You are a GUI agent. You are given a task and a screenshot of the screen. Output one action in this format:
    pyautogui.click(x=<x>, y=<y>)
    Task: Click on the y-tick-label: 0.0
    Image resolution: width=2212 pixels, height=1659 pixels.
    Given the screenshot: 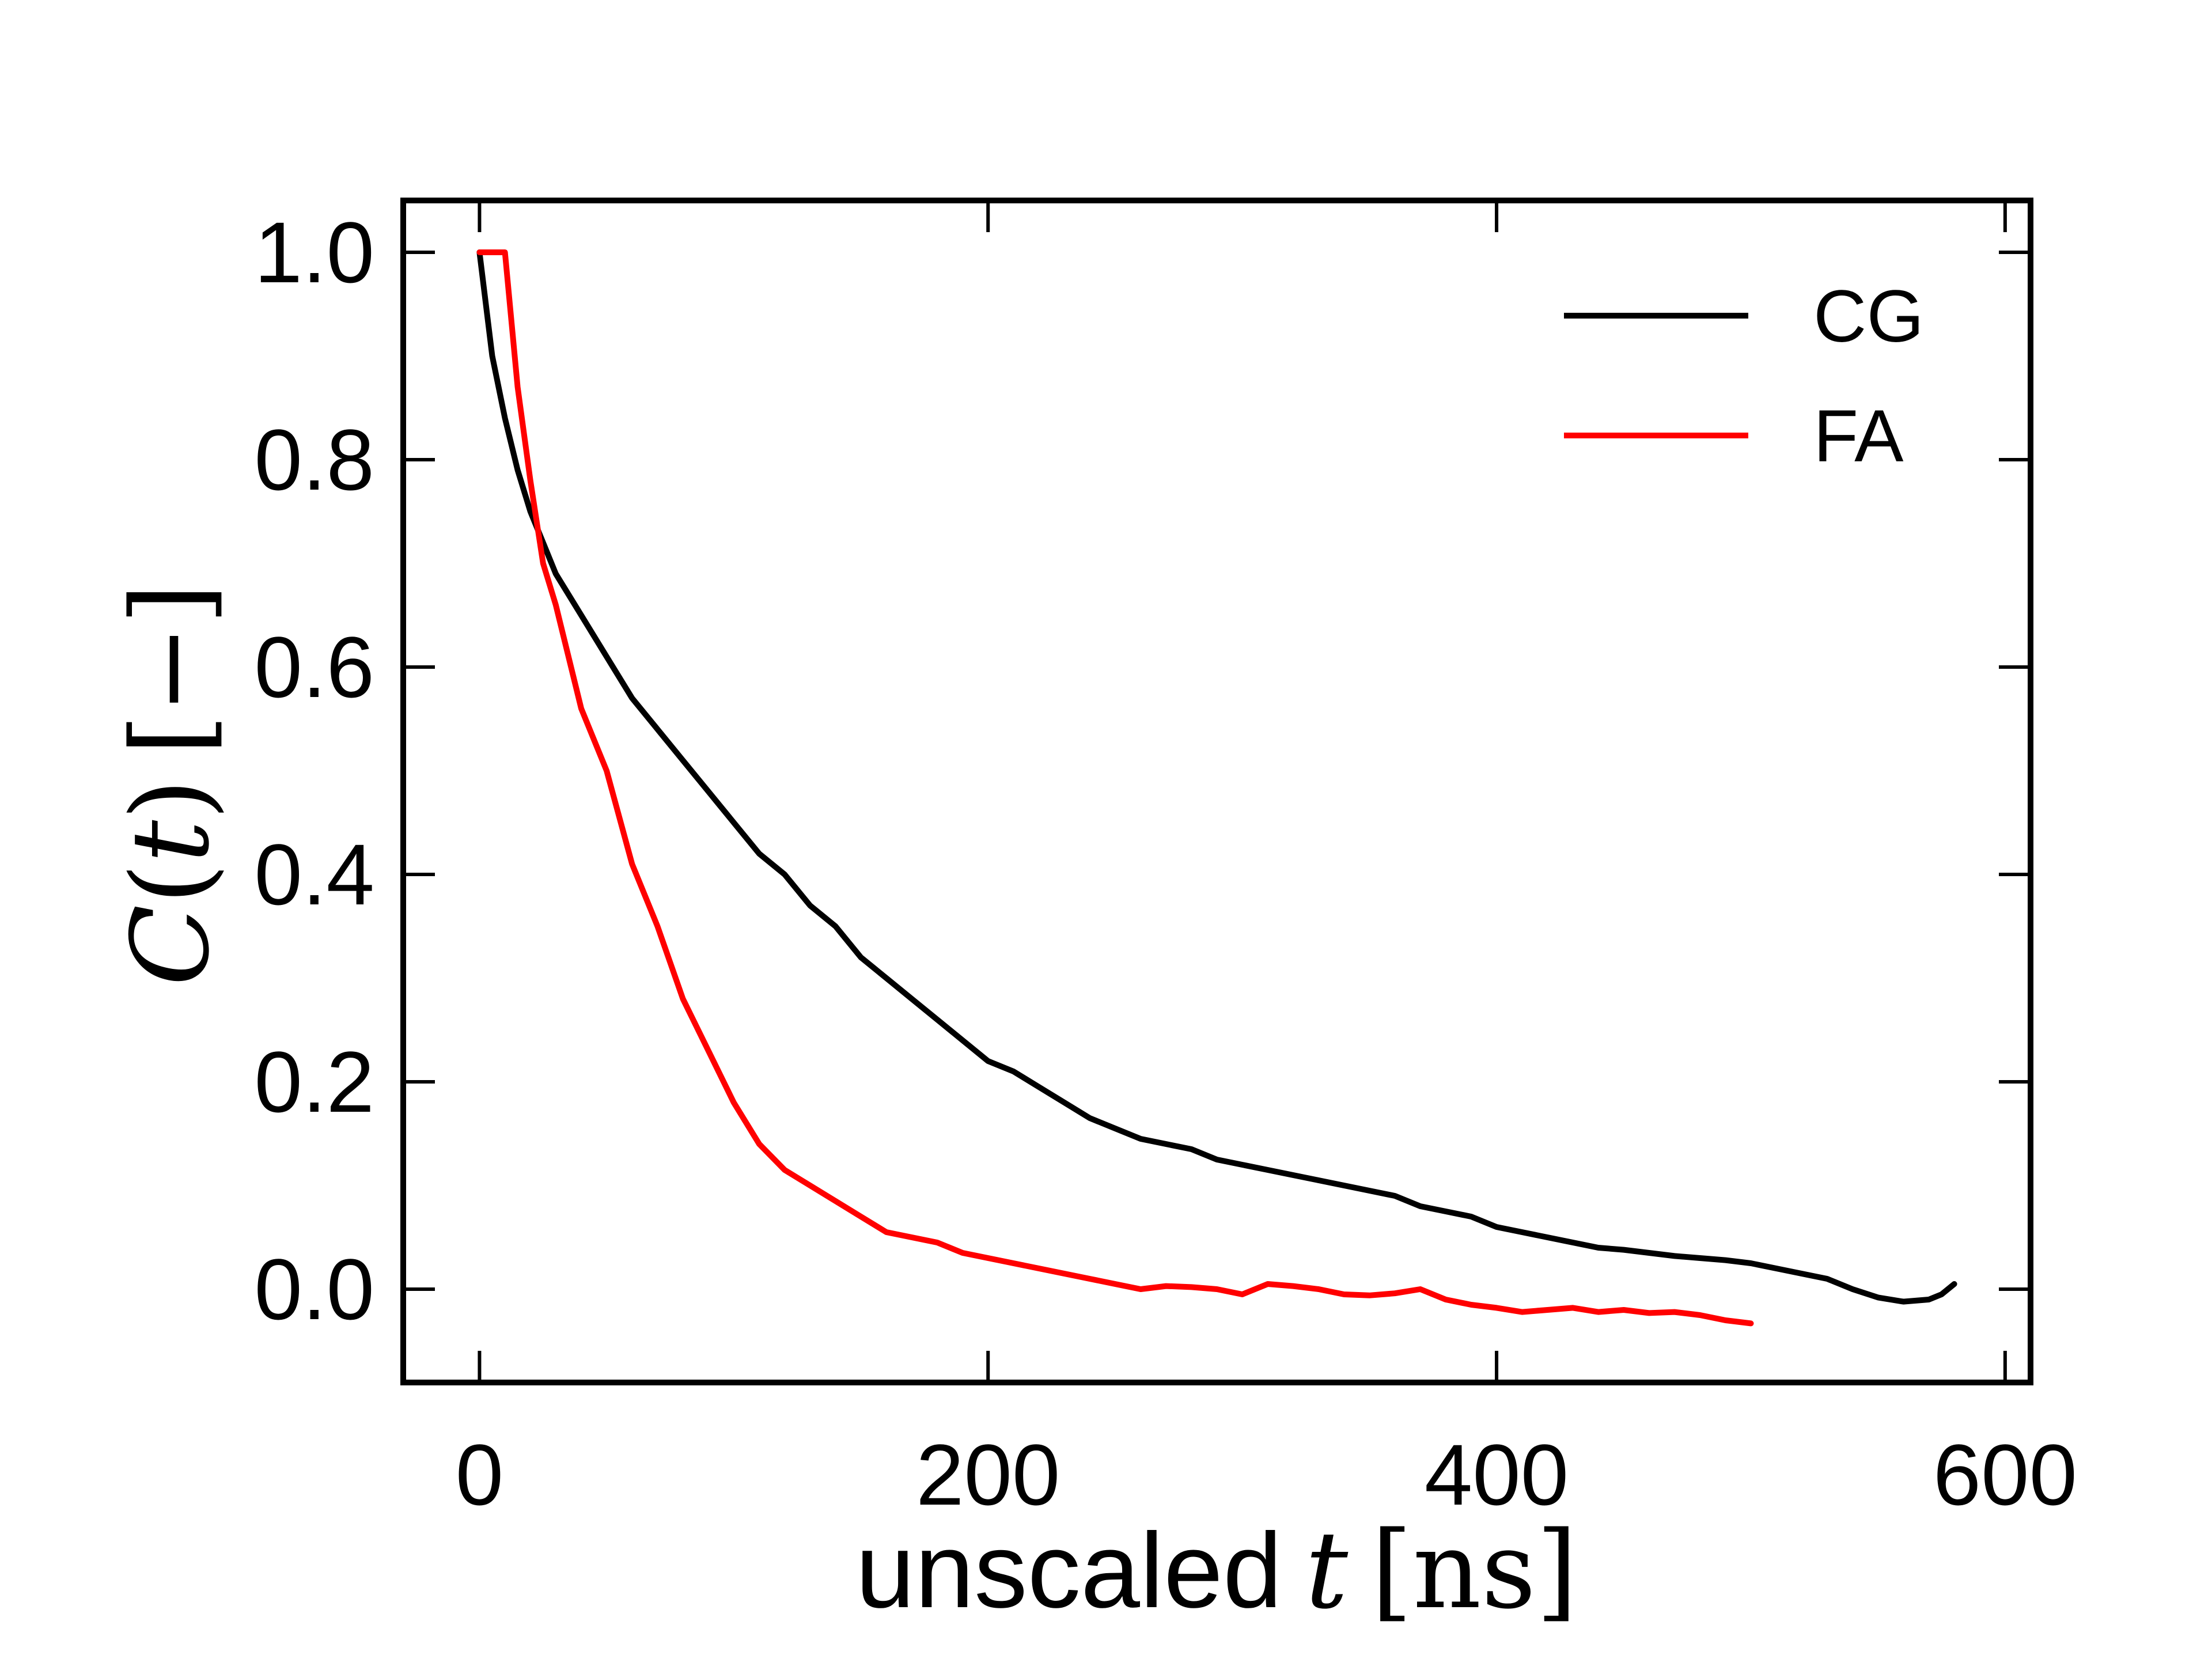 What is the action you would take?
    pyautogui.click(x=314, y=1289)
    